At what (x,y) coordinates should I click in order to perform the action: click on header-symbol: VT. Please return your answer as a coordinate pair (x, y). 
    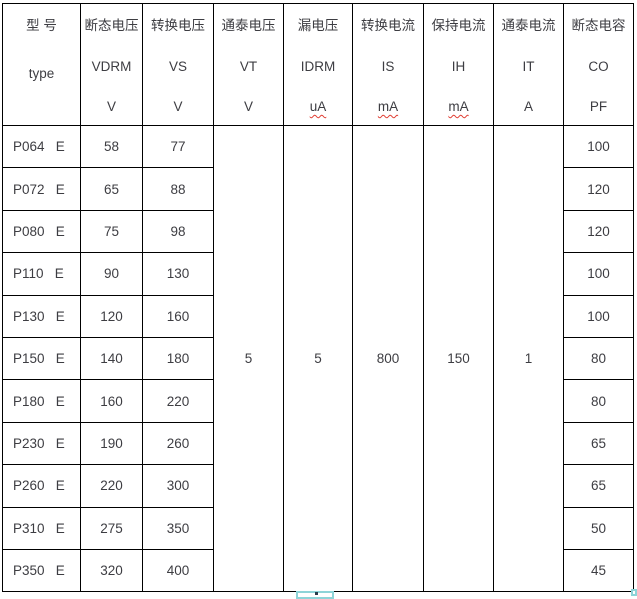
    Looking at the image, I should click on (248, 66).